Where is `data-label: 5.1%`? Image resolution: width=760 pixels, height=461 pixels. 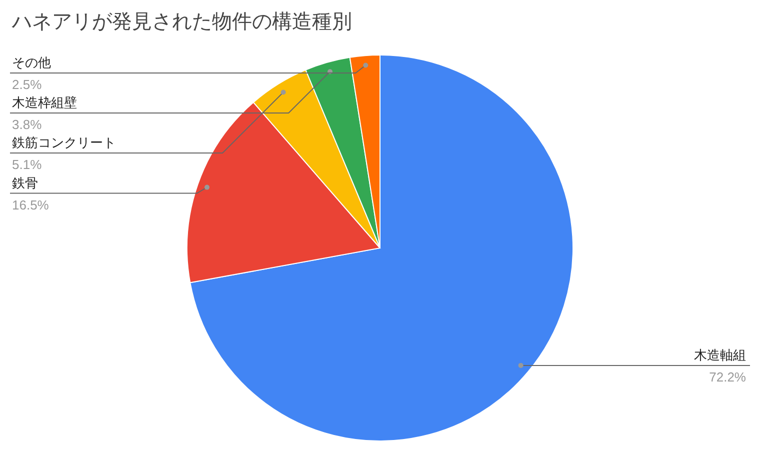 data-label: 5.1% is located at coordinates (27, 164).